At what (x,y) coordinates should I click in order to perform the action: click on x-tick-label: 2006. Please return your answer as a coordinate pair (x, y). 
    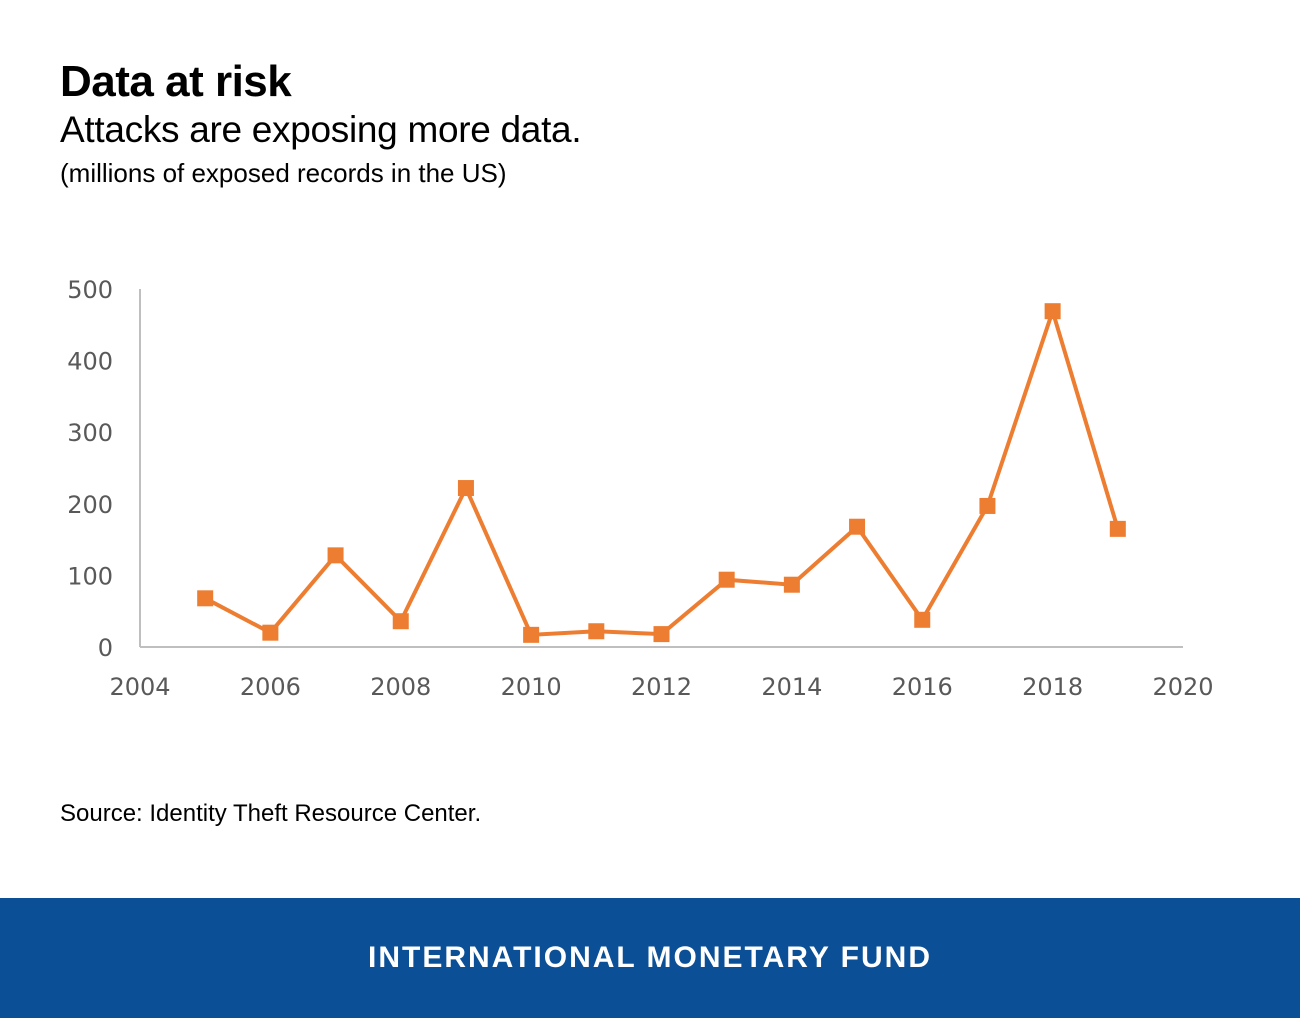
    Looking at the image, I should click on (270, 687).